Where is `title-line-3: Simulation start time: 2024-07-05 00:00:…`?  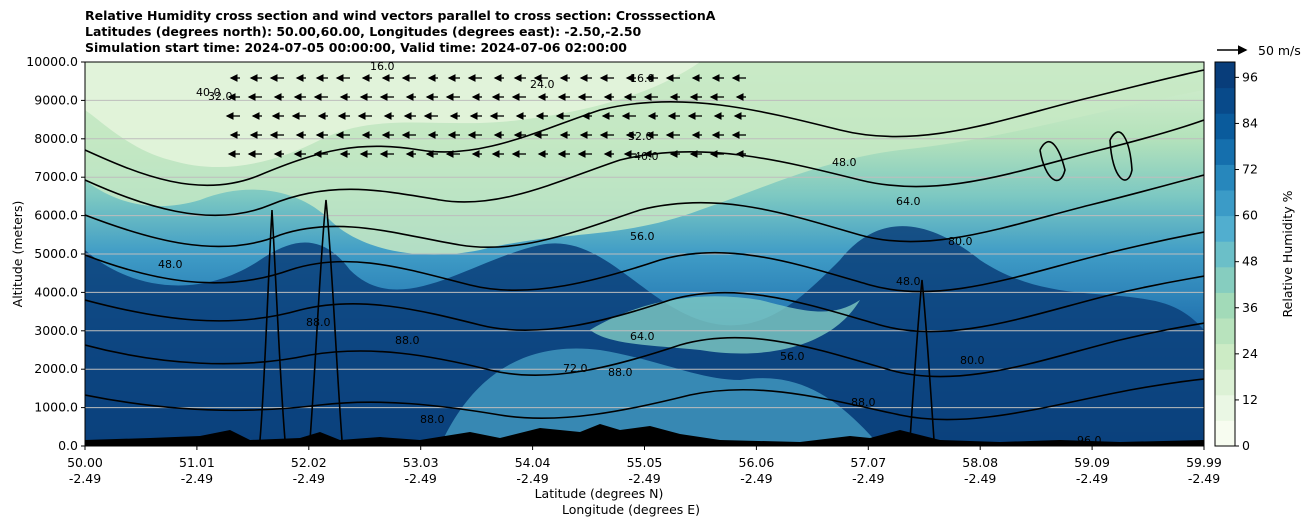 title-line-3: Simulation start time: 2024-07-05 00:00:… is located at coordinates (356, 47).